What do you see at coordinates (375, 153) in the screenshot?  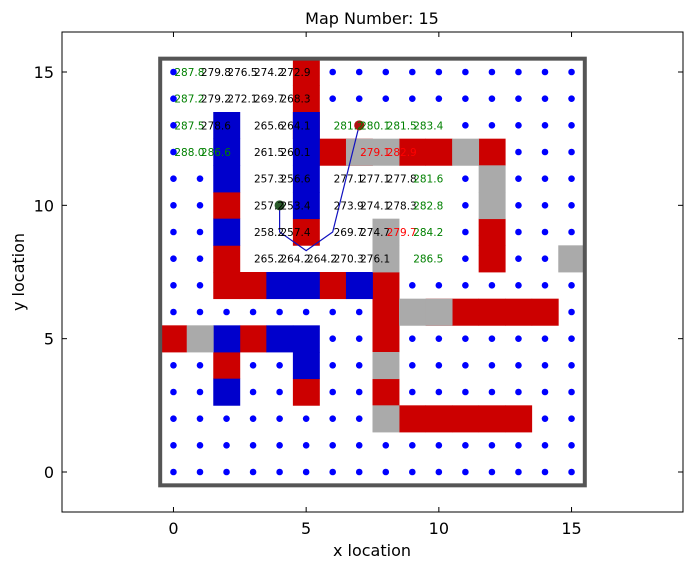 I see `cost-label: 279.1` at bounding box center [375, 153].